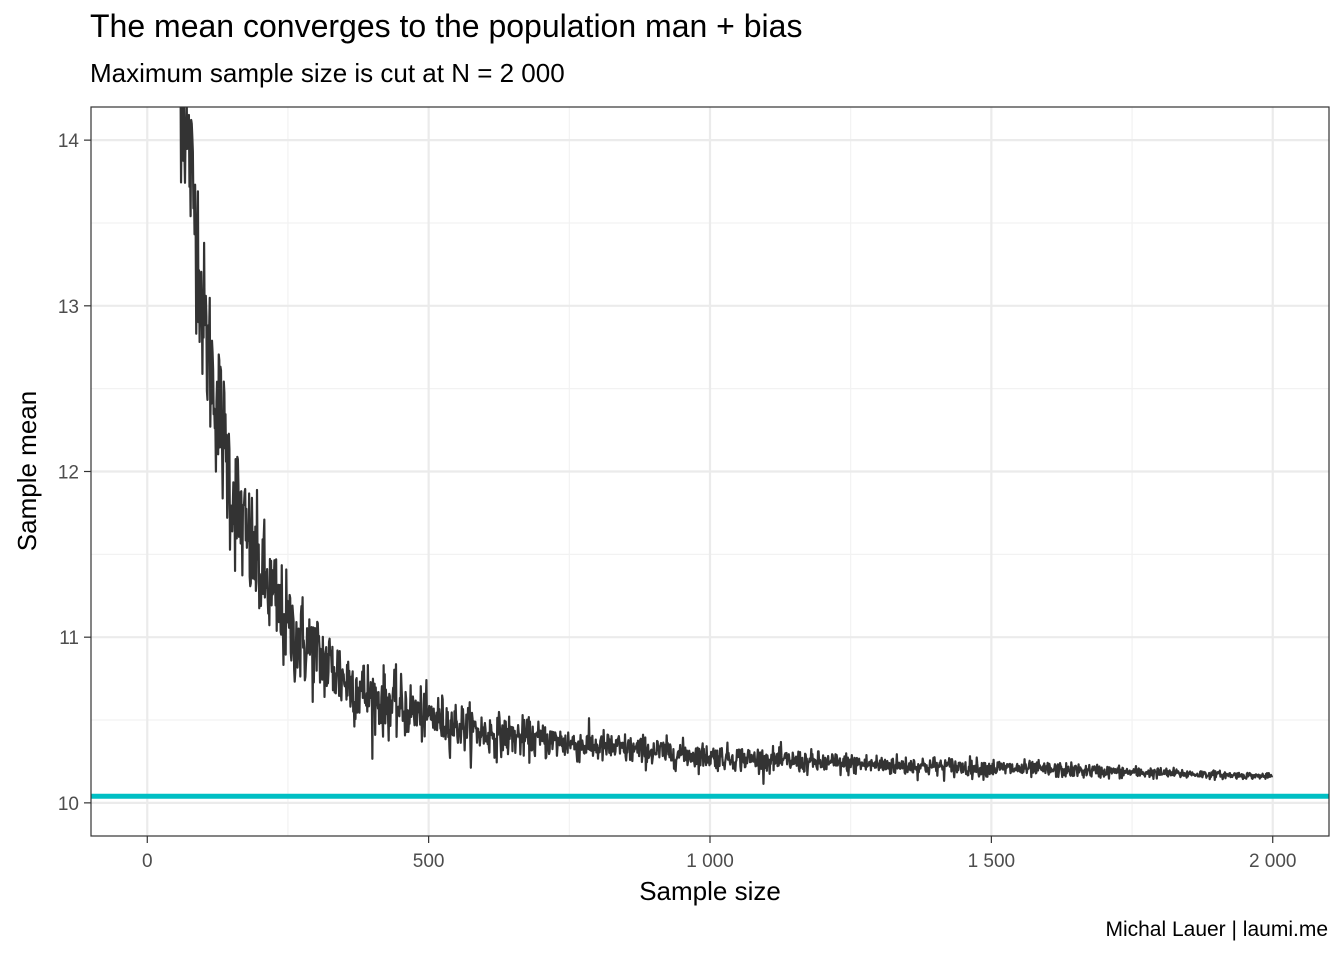  Describe the element at coordinates (147, 861) in the screenshot. I see `x-tick-label: 0` at that location.